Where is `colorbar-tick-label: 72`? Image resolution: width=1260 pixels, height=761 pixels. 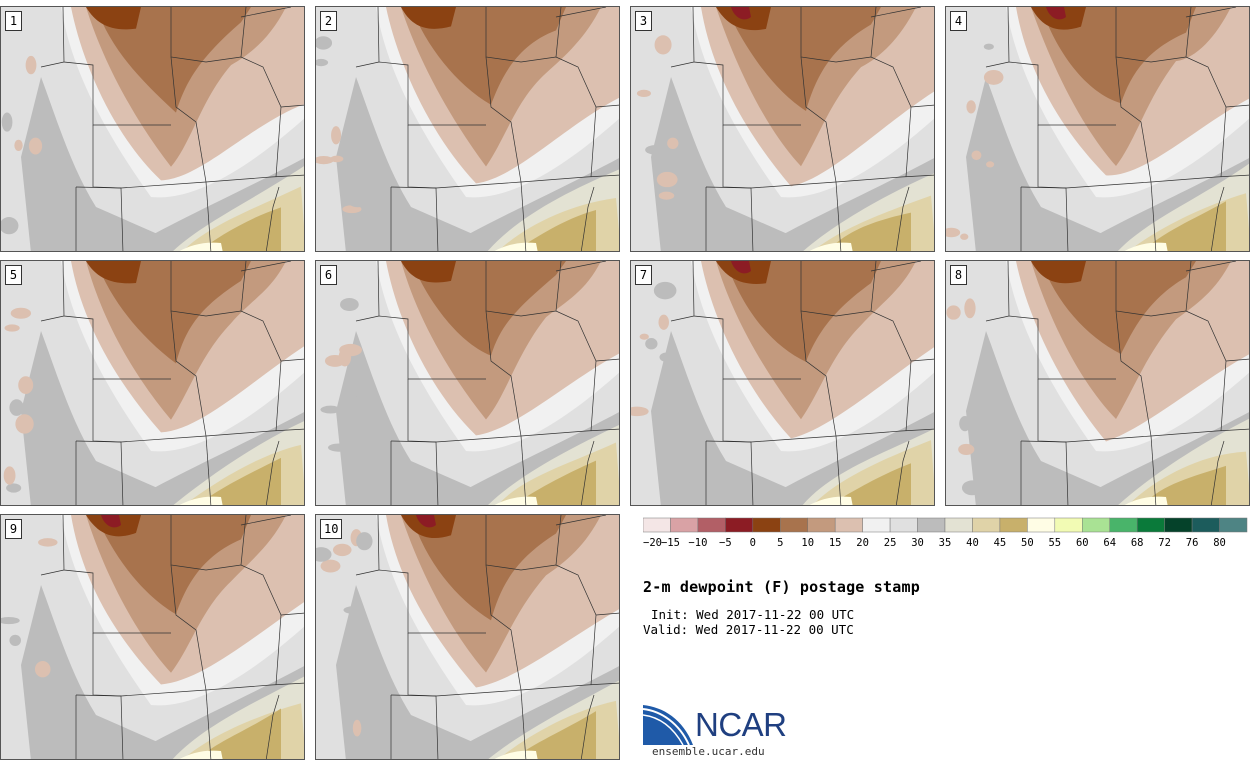 colorbar-tick-label: 72 is located at coordinates (1164, 543).